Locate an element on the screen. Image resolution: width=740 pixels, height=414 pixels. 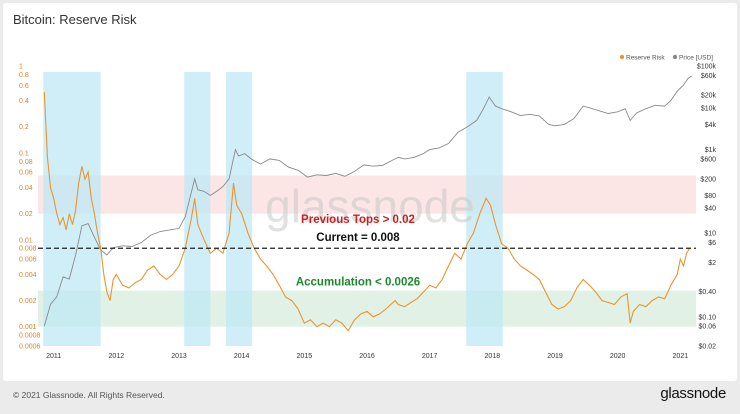
x-axis-tick: 2019 is located at coordinates (555, 356).